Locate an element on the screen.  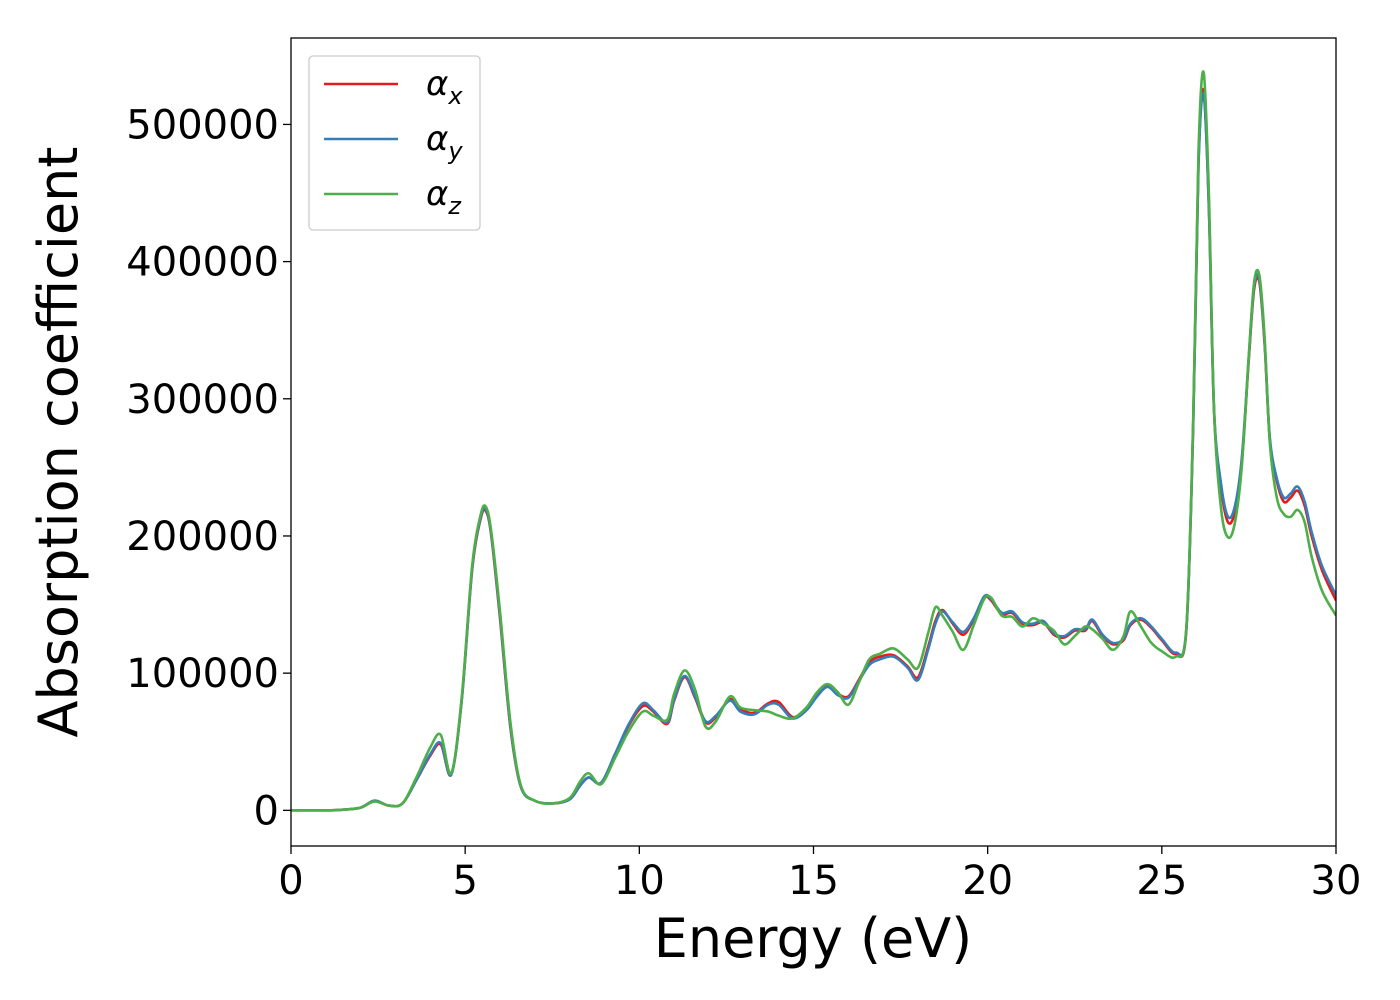
legend: αx αy αz is located at coordinates (394, 143).